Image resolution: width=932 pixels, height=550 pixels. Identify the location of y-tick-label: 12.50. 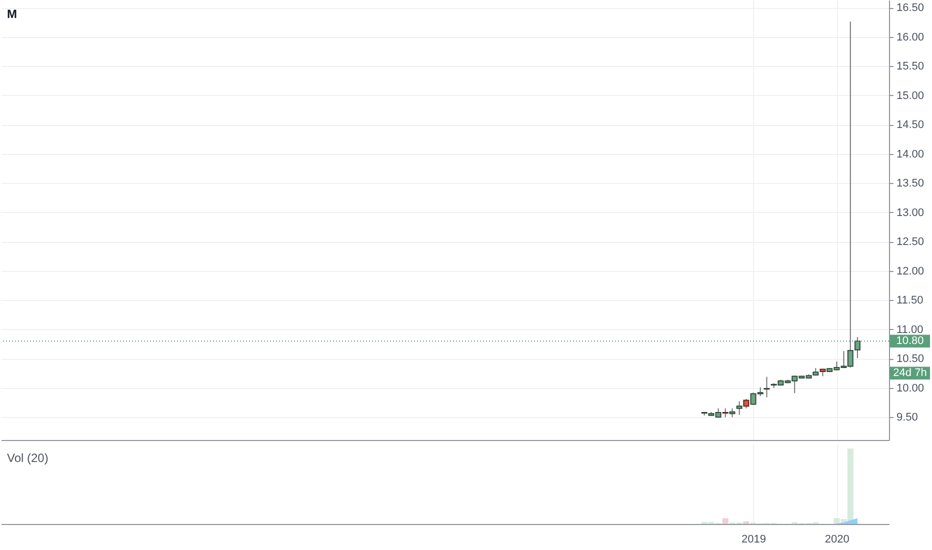
(910, 242).